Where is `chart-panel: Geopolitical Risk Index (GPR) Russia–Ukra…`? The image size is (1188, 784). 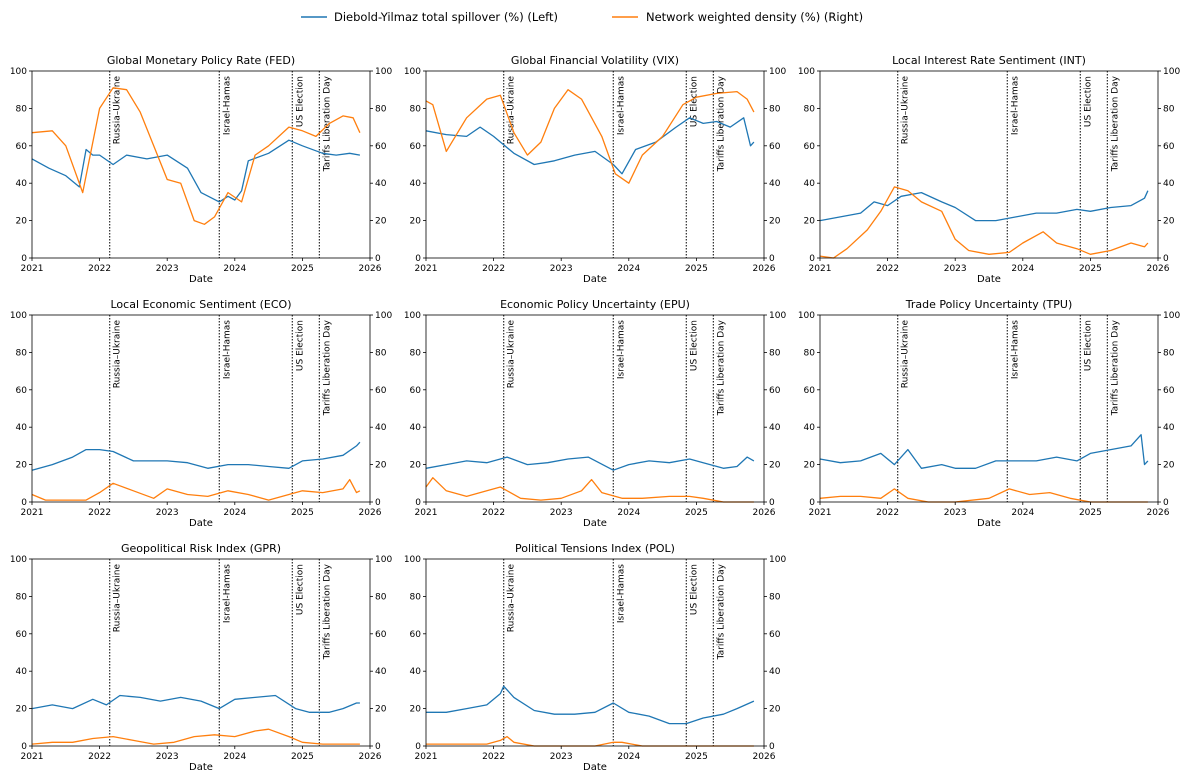
chart-panel: Geopolitical Risk Index (GPR) Russia–Ukra… is located at coordinates (201, 657).